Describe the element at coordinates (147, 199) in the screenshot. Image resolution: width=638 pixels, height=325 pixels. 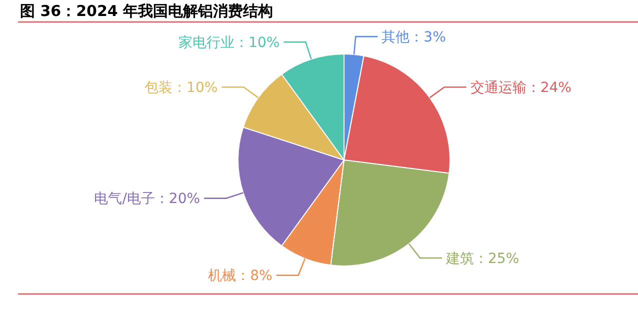
I see `slice-label: 电气/电子：20%` at that location.